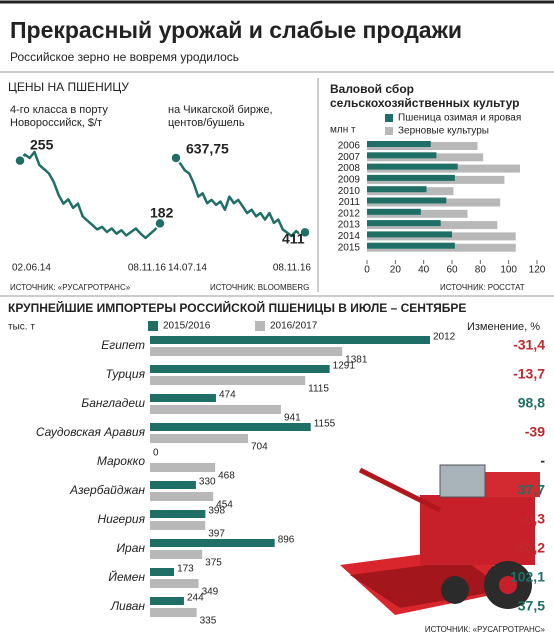 This screenshot has width=554, height=640. Describe the element at coordinates (227, 395) in the screenshot. I see `value-label: 474` at that location.